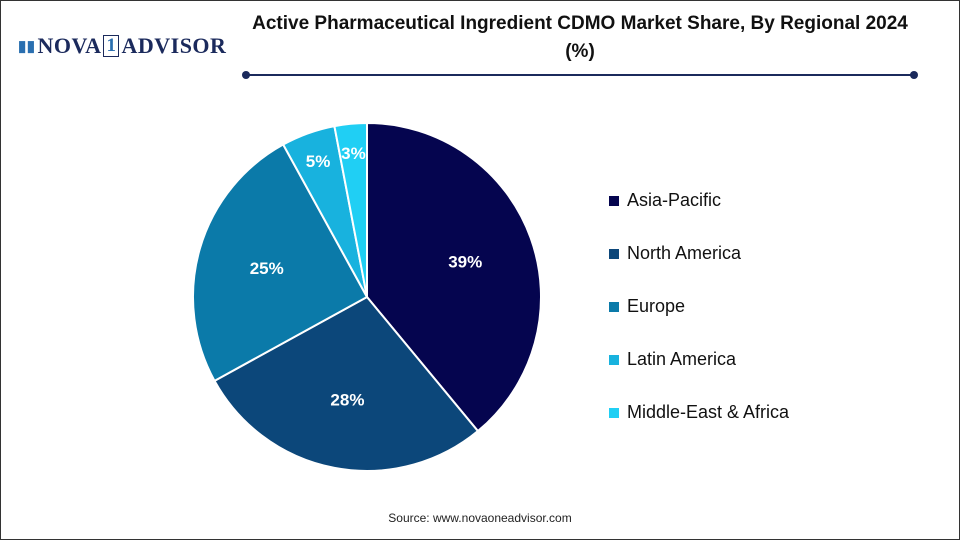 This screenshot has width=960, height=540. I want to click on legend-item: Asia-Pacific, so click(699, 200).